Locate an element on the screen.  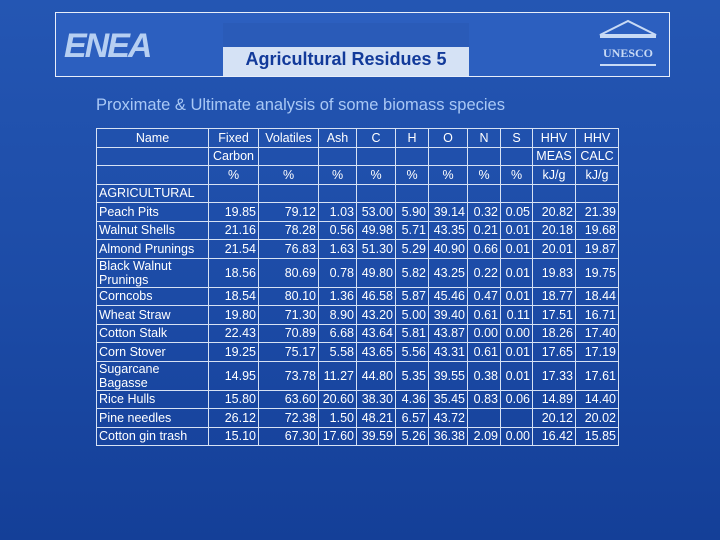
name-cell: Peach Pits is located at coordinates (152, 212).